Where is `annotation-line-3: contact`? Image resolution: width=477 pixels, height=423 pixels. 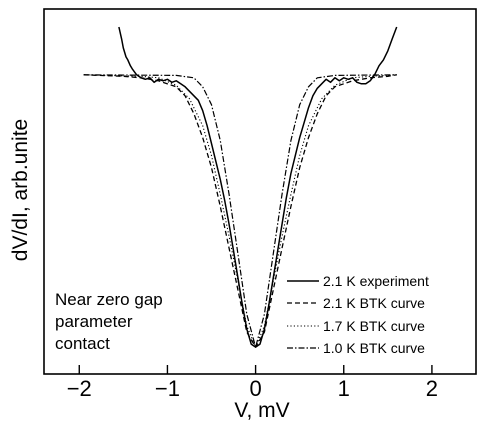
annotation-line-3: contact is located at coordinates (82, 343).